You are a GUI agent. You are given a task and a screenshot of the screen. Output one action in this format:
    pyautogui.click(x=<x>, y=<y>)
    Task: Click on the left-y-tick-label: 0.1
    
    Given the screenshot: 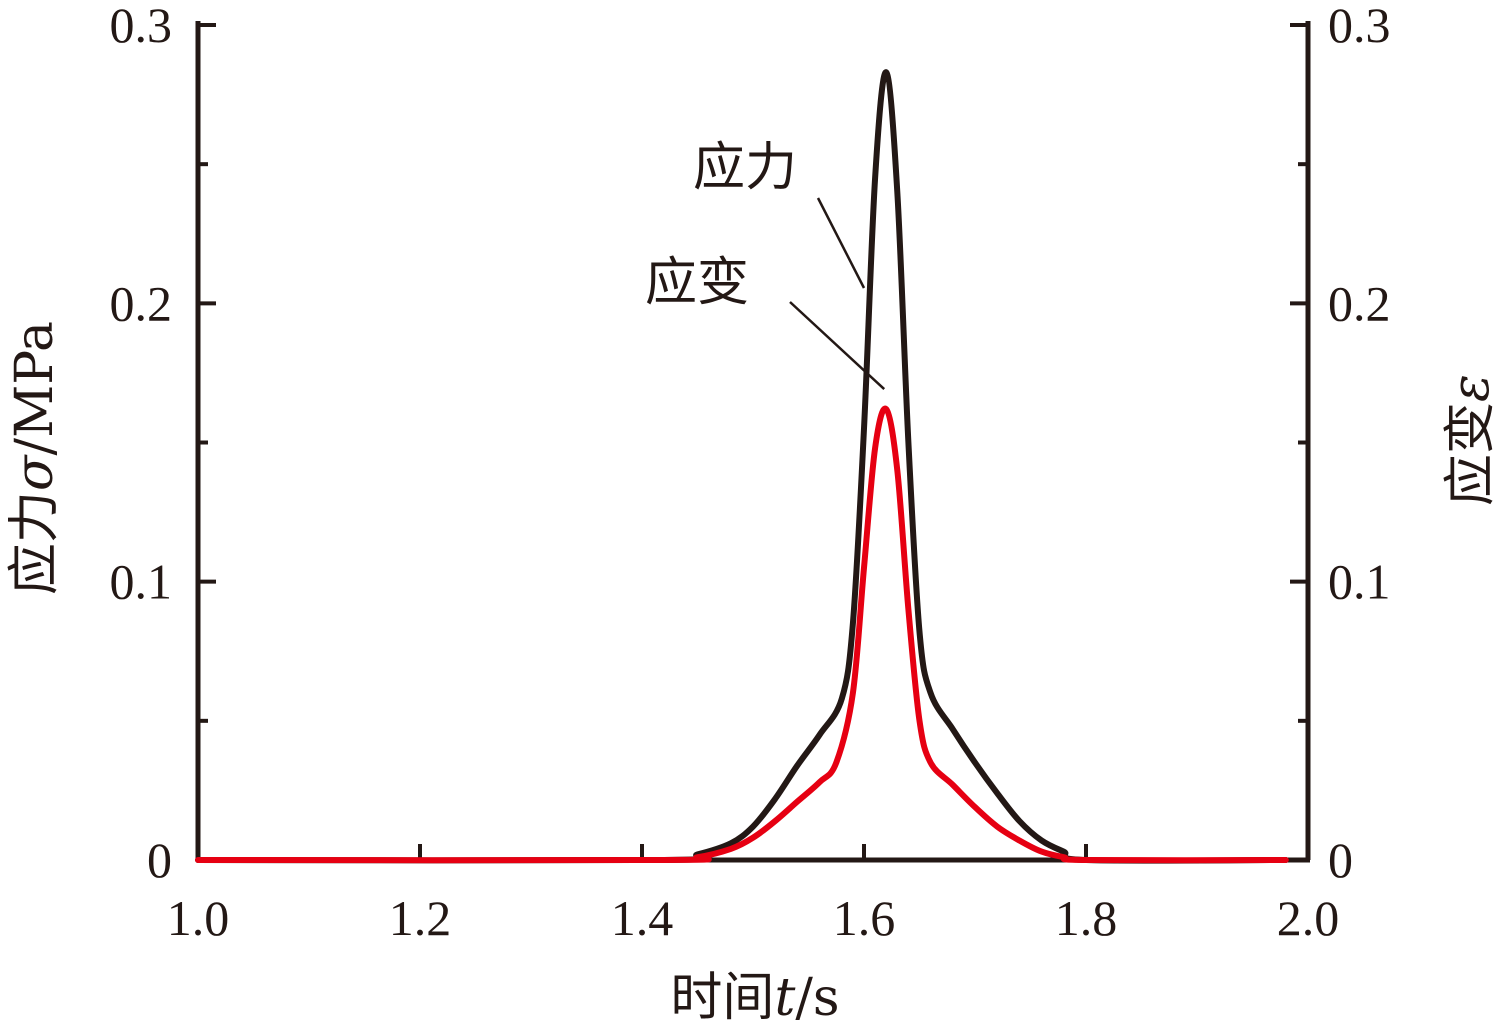 What is the action you would take?
    pyautogui.click(x=141, y=582)
    